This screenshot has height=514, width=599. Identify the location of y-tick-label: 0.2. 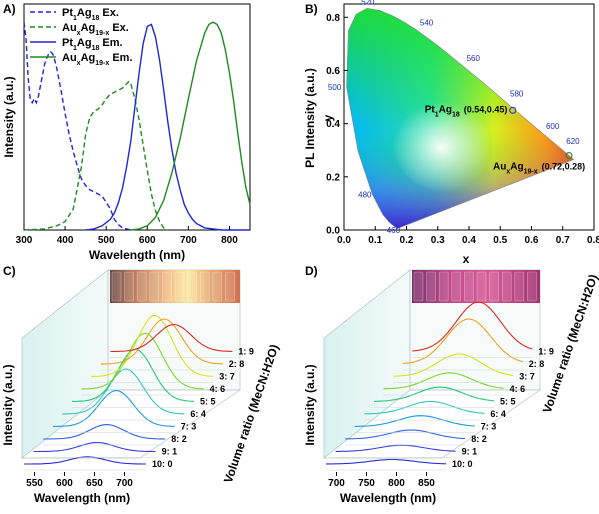
(333, 177).